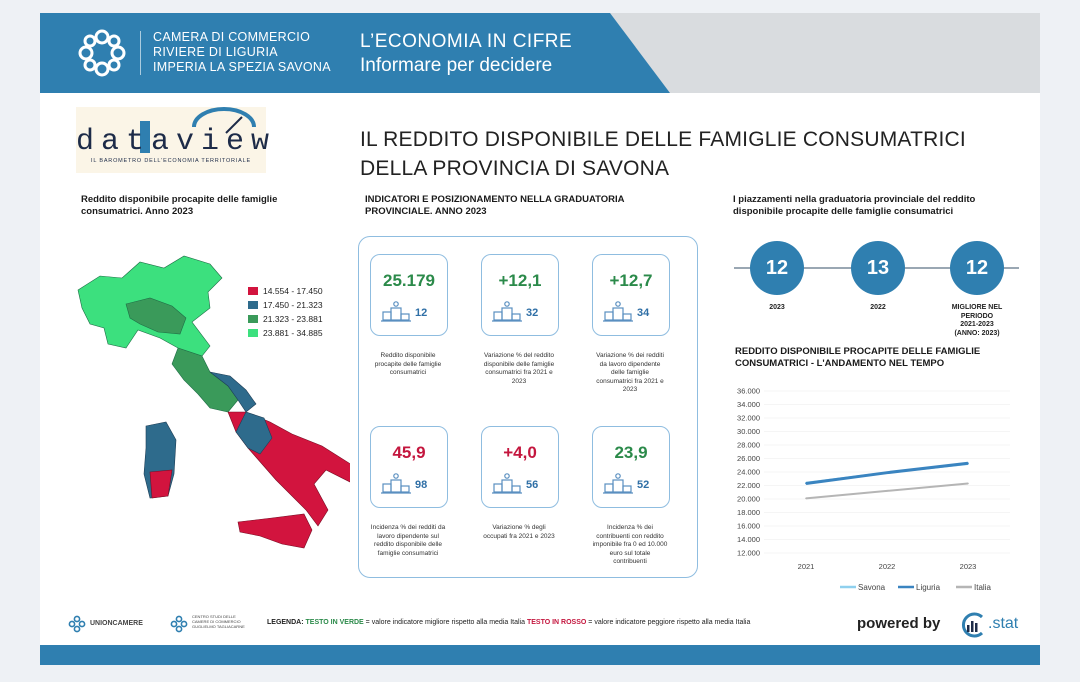 This screenshot has height=682, width=1080. Describe the element at coordinates (408, 536) in the screenshot. I see `indicator-description-line: lavoro dipendente sul` at that location.